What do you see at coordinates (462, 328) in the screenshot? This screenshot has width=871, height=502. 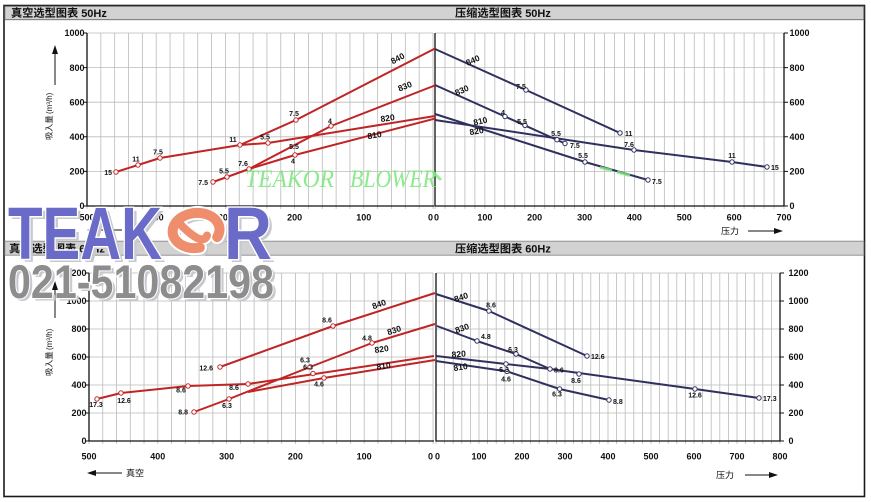 I see `svg-text: 830` at bounding box center [462, 328].